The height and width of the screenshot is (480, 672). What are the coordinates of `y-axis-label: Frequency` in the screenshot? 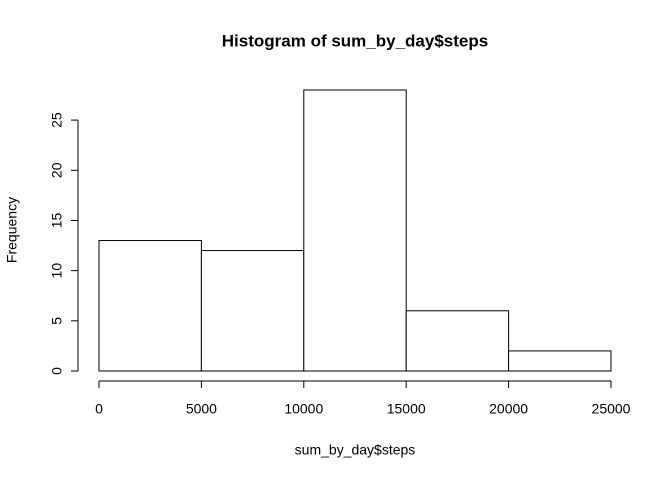 It's located at (12, 230).